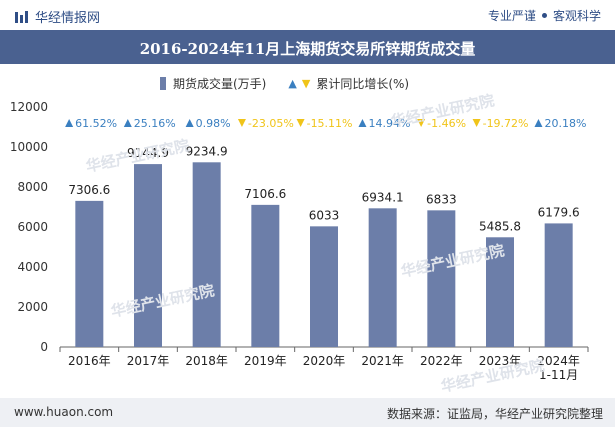  Describe the element at coordinates (96, 123) in the screenshot. I see `growth-label: 61.52%` at that location.